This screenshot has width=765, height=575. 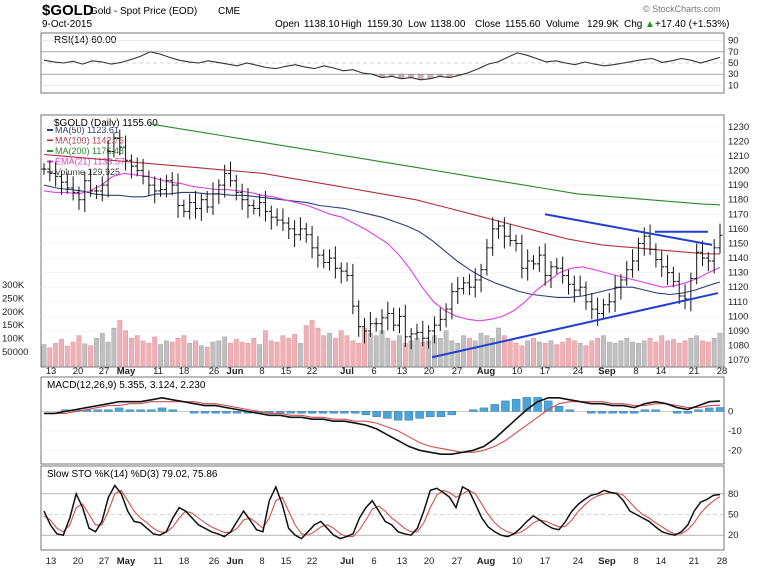 I want to click on trendlines, so click(x=575, y=286).